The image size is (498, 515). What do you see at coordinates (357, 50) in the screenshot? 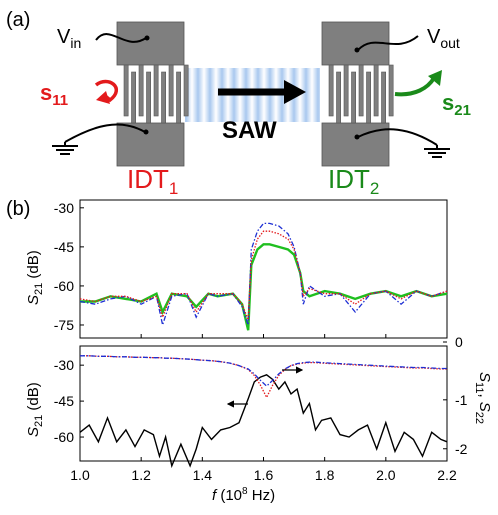
I see `vout-terminal` at bounding box center [357, 50].